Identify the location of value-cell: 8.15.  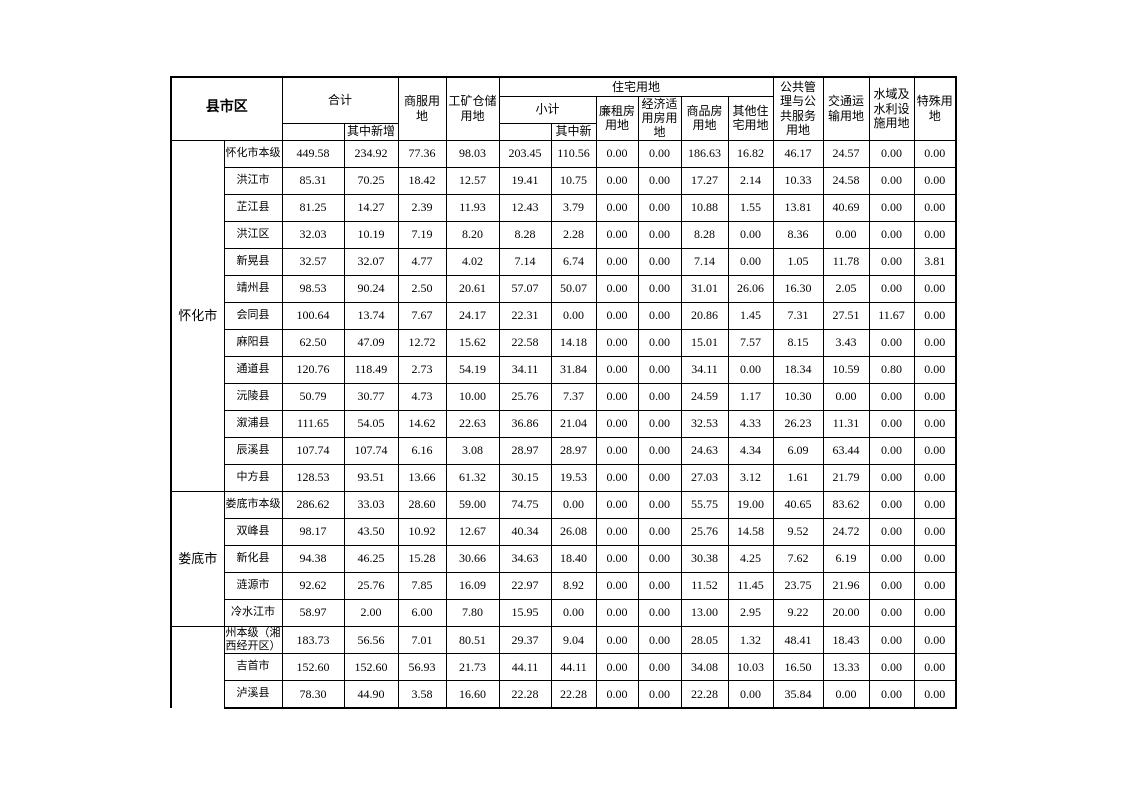
(798, 342).